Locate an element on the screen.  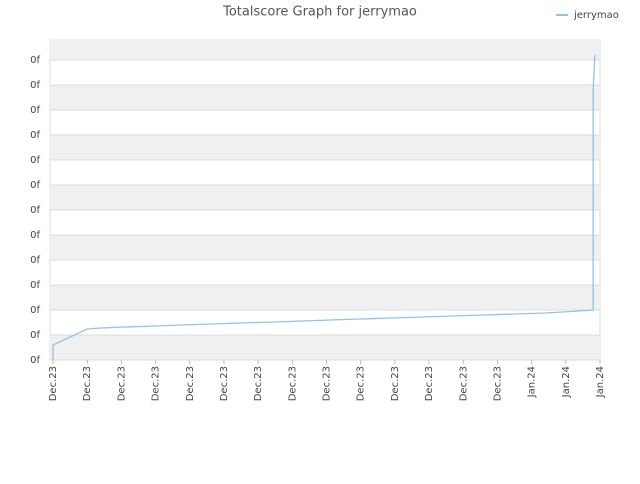
chart-title: Totalscore Graph for jerrymao is located at coordinates (319, 12).